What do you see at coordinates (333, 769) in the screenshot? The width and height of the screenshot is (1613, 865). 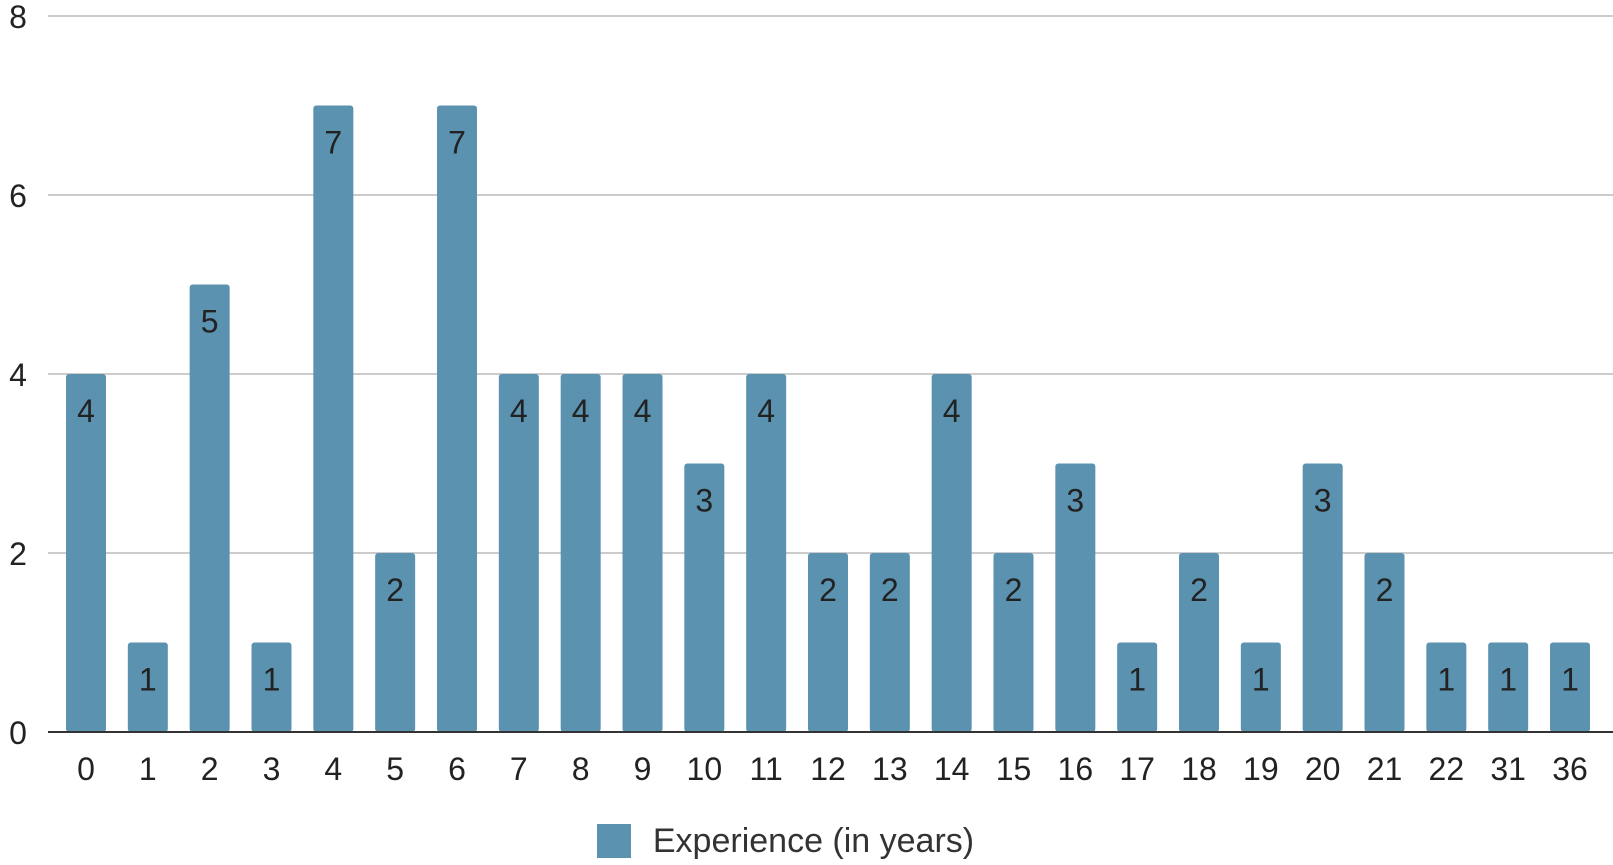 I see `x-tick-label: 4` at bounding box center [333, 769].